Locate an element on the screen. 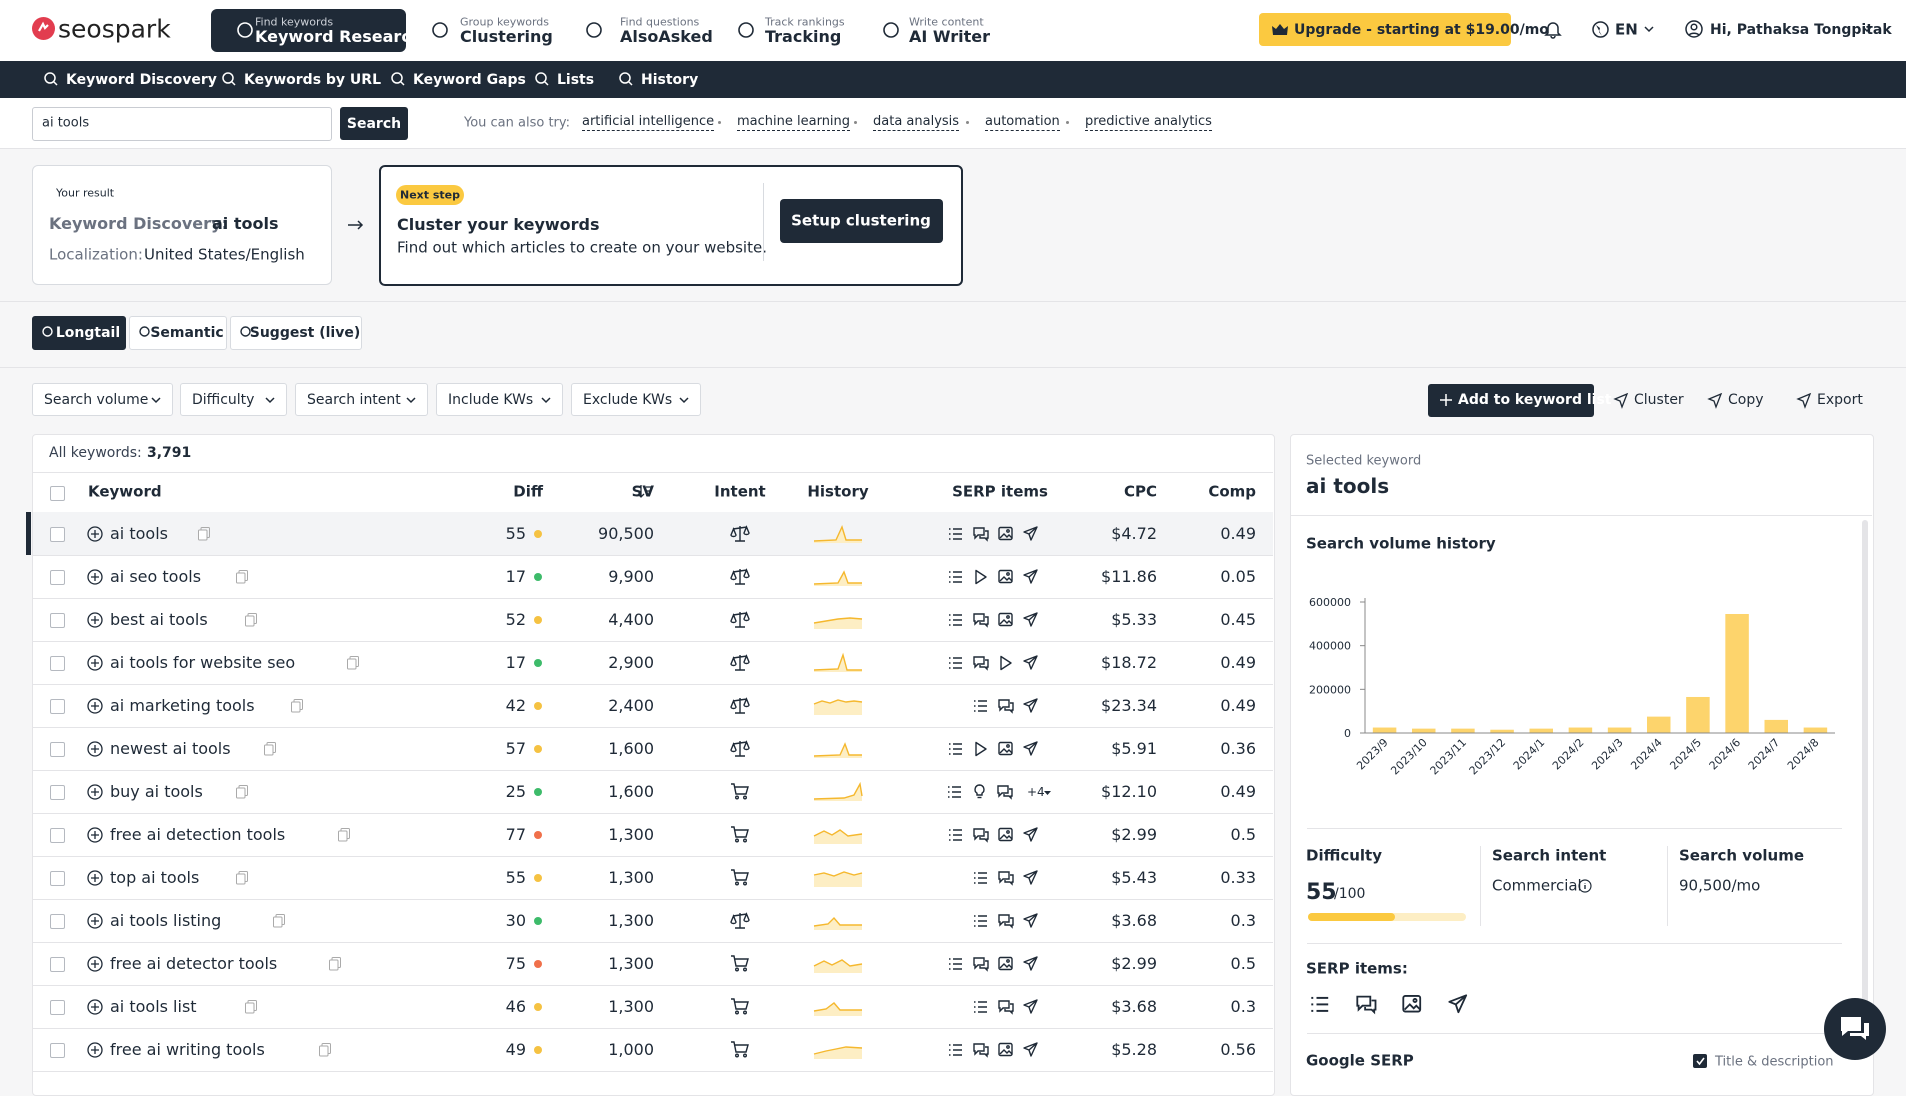  search-button is located at coordinates (374, 123).